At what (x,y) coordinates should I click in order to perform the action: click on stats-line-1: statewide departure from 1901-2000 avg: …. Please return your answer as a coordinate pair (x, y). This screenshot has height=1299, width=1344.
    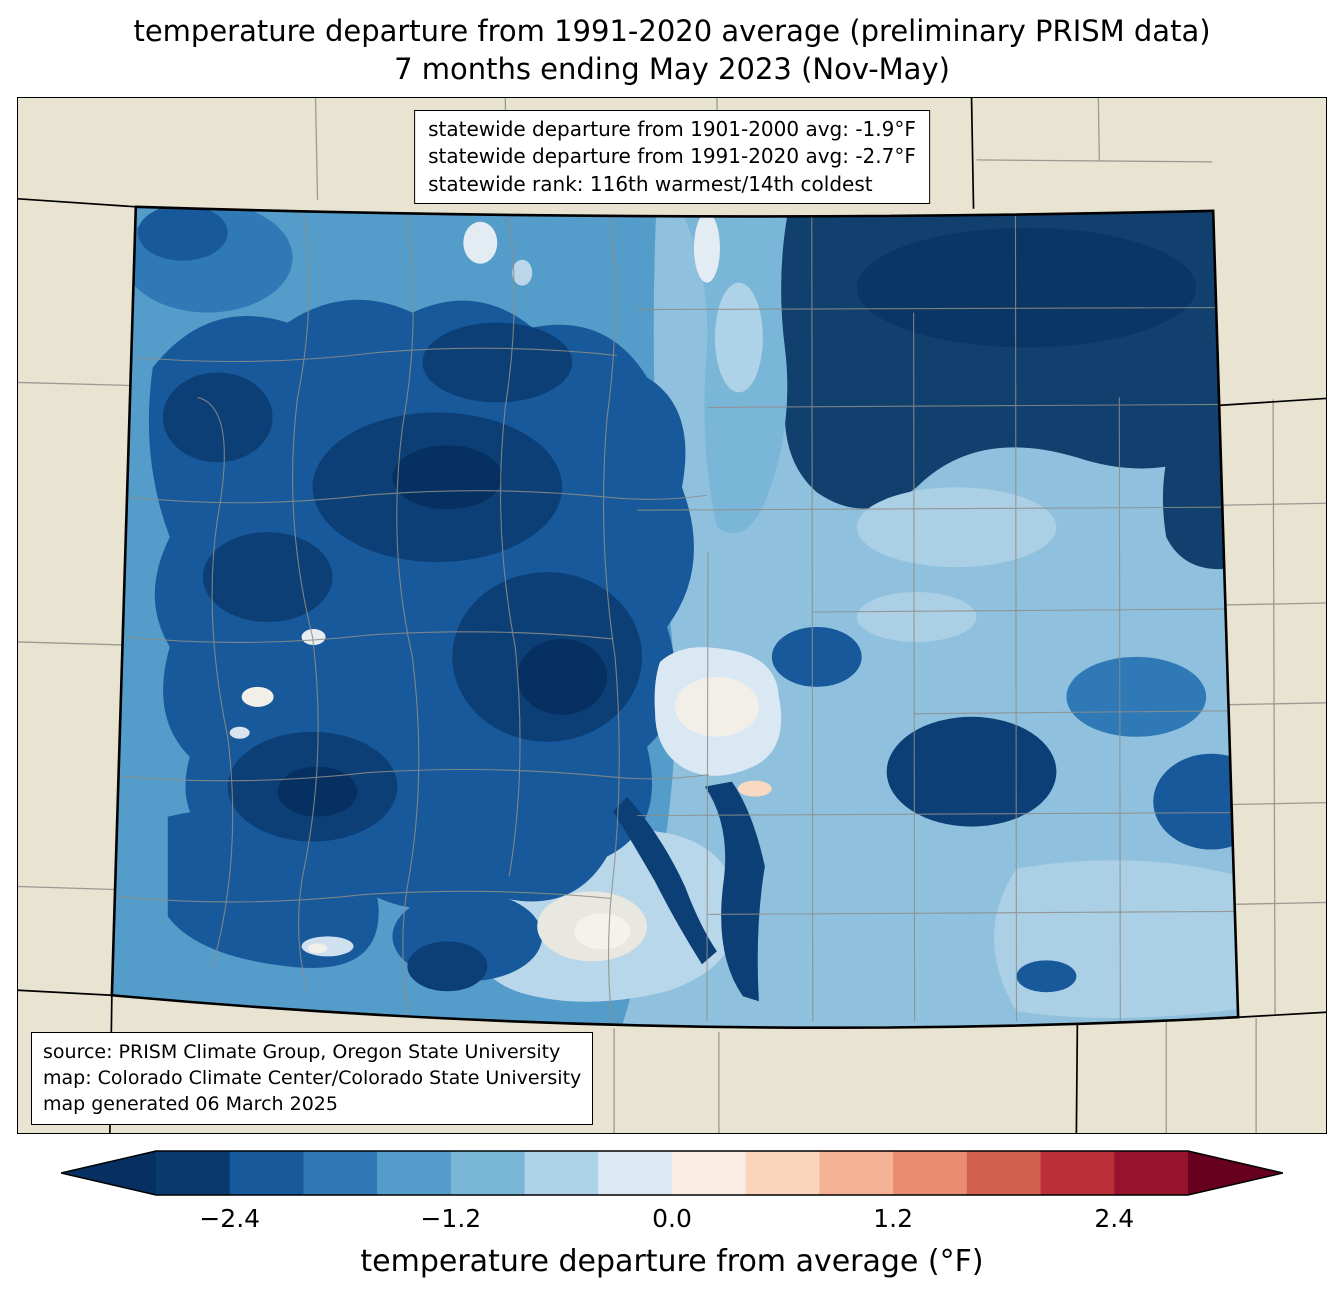
    Looking at the image, I should click on (672, 128).